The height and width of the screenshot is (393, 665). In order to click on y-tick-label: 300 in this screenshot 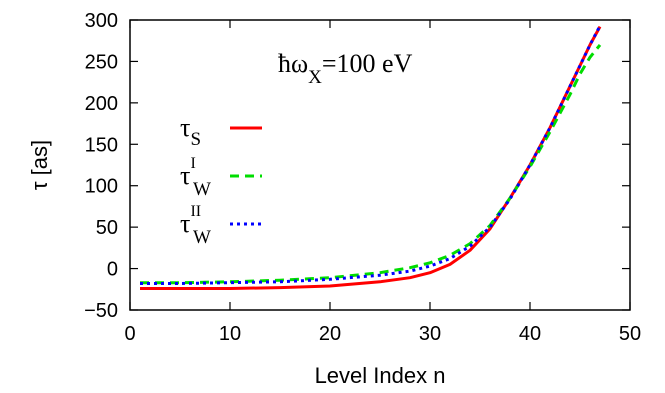, I will do `click(101, 21)`.